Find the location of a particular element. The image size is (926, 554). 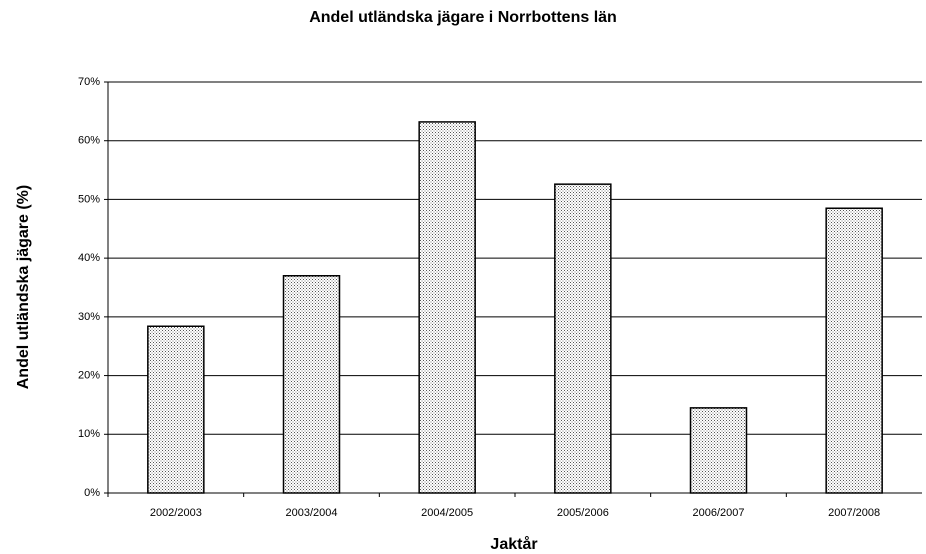

y-tick-label: 20% is located at coordinates (89, 375).